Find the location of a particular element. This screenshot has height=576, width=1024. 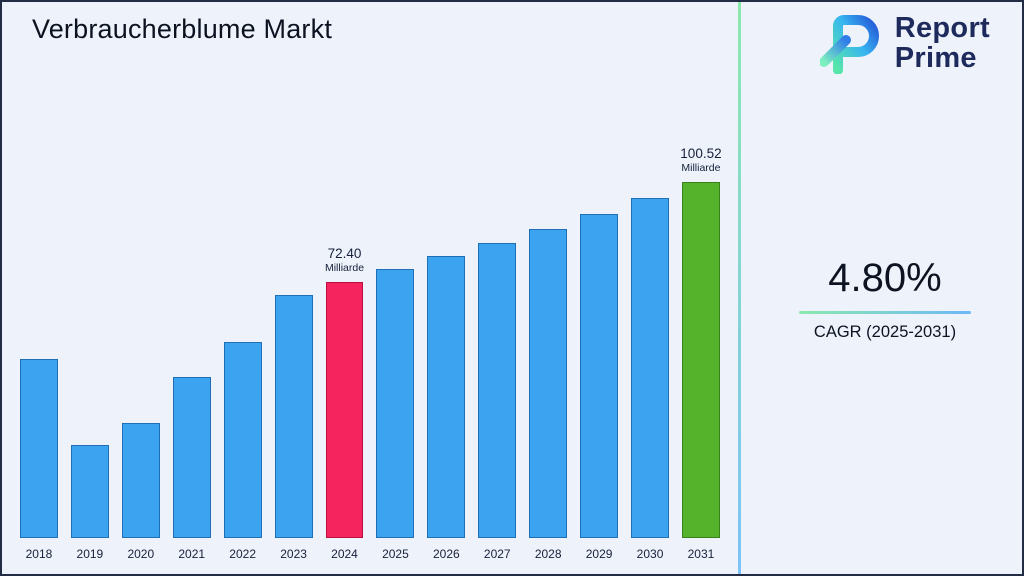

bar-group: 2018 is located at coordinates (39, 329).